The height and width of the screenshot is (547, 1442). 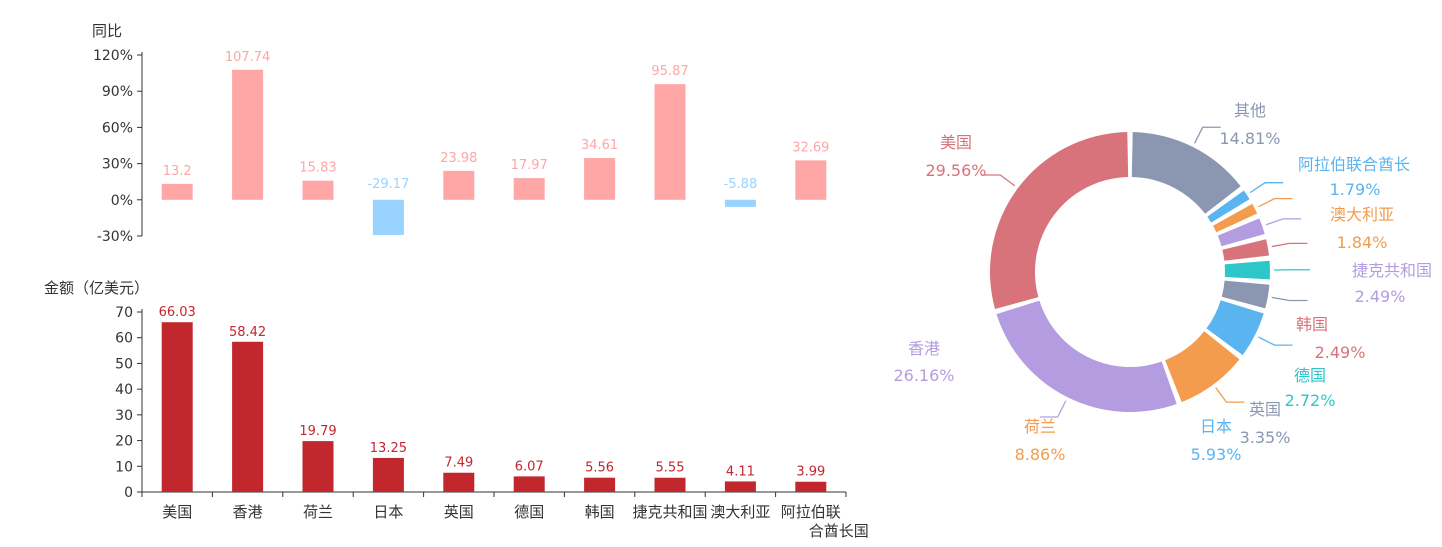 I want to click on y-tick-label: 10, so click(x=124, y=467).